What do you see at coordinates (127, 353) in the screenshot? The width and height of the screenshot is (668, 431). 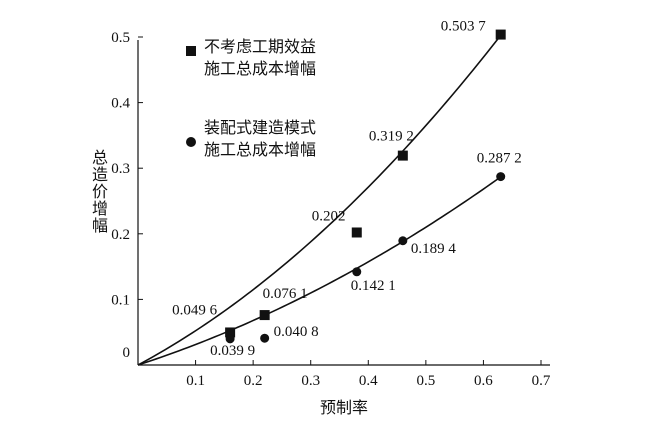 I see `y-tick-label: 0` at bounding box center [127, 353].